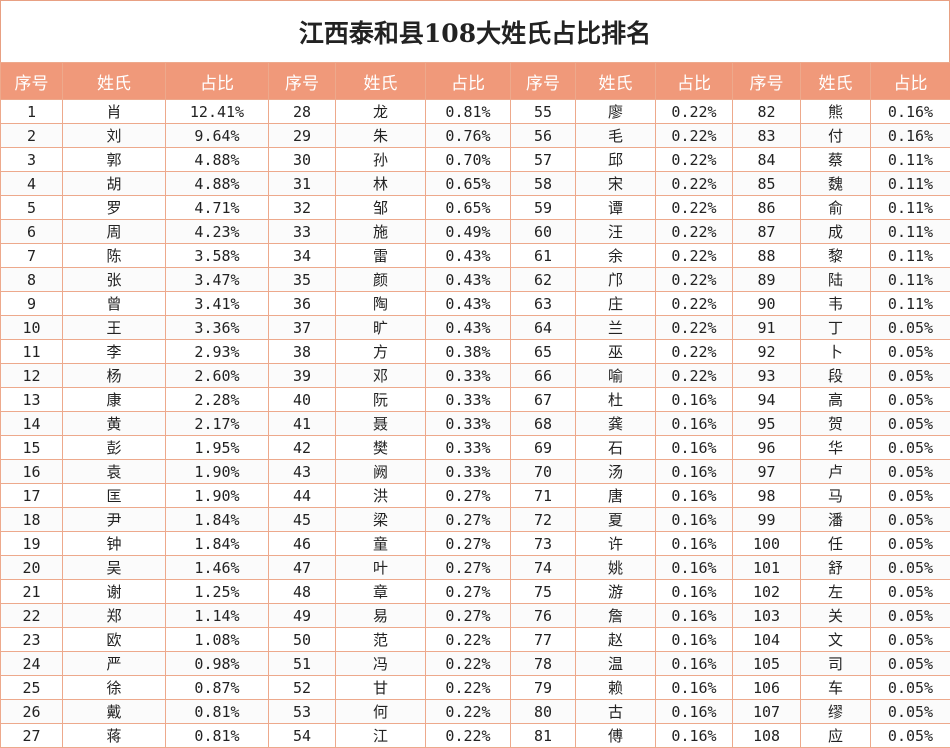 Image resolution: width=950 pixels, height=748 pixels. What do you see at coordinates (381, 184) in the screenshot?
I see `table-cell: 林` at bounding box center [381, 184].